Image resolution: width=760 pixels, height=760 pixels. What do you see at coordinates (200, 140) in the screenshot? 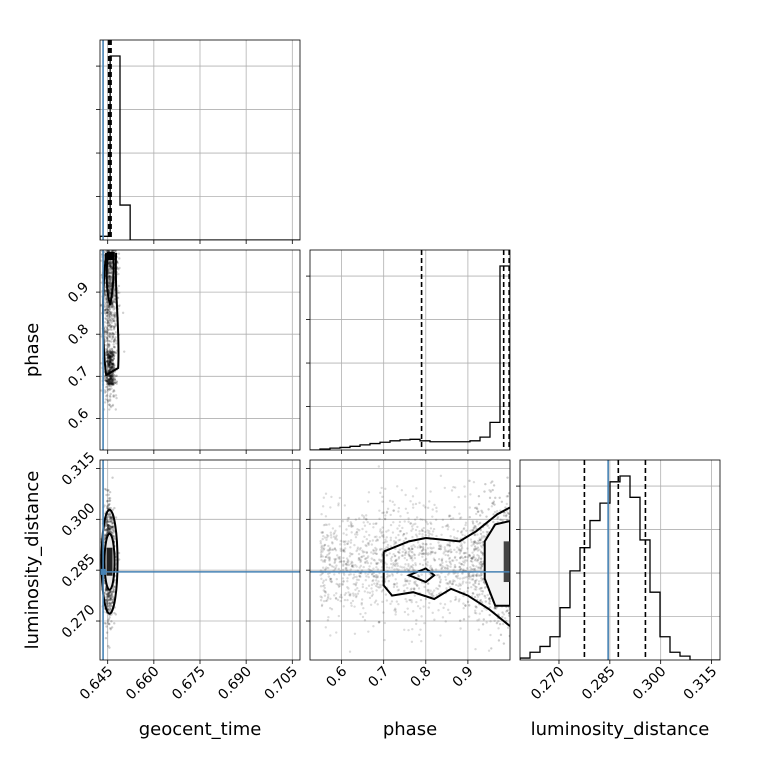
I see `grid` at bounding box center [200, 140].